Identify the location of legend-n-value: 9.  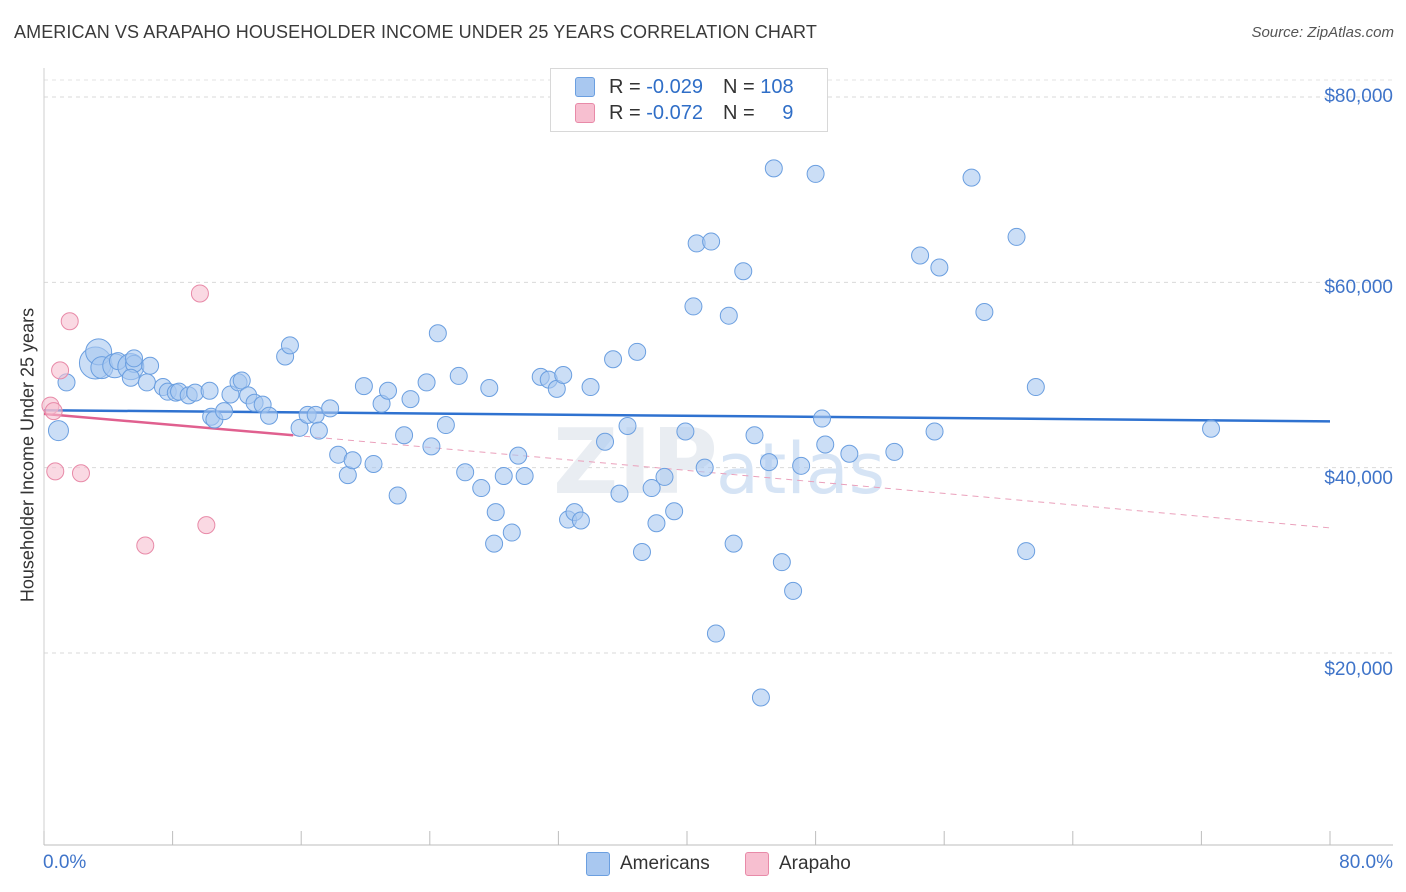
(788, 112).